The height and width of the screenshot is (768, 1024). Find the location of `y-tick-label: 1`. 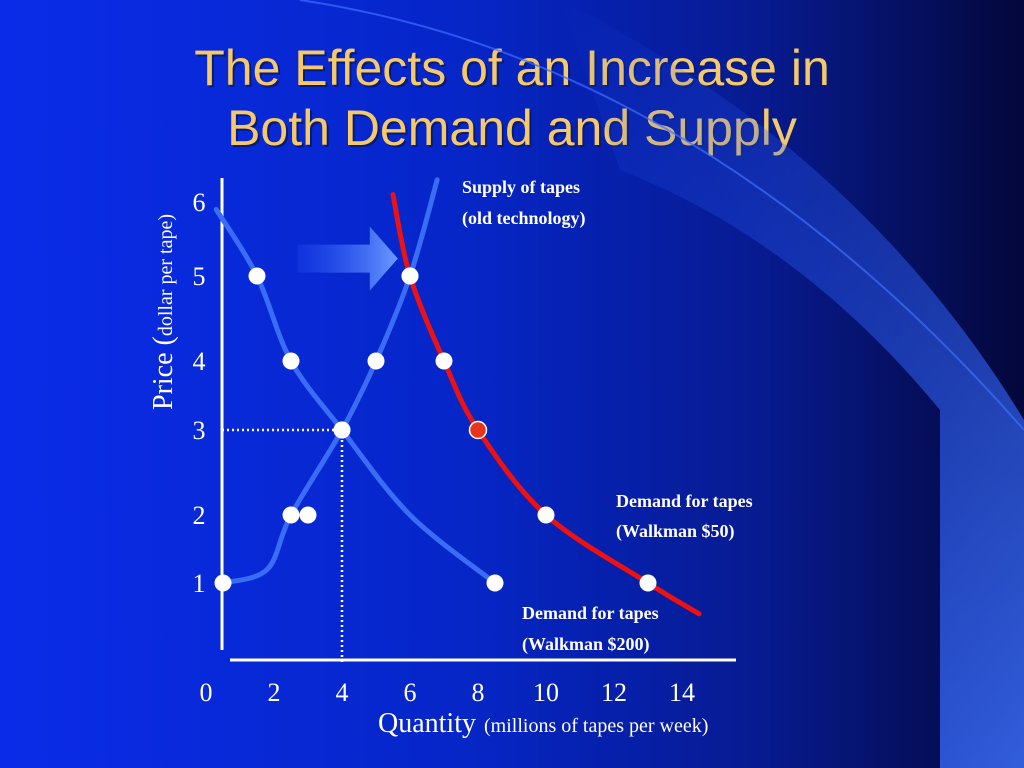

y-tick-label: 1 is located at coordinates (199, 583).